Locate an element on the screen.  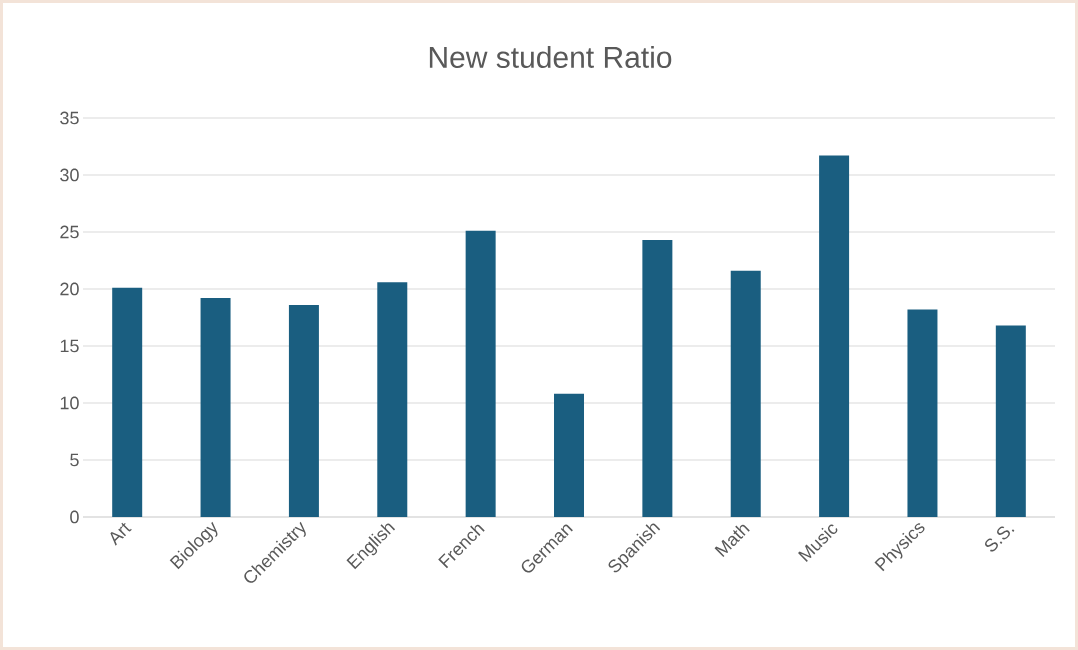
x-tick-label: Art is located at coordinates (121, 534).